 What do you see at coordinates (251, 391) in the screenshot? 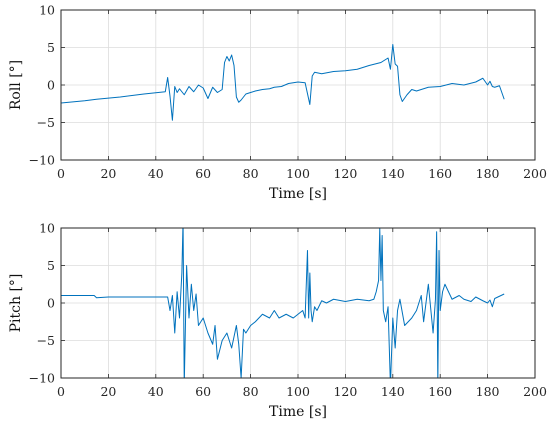
I see `pitch-x-tick-label: 80` at bounding box center [251, 391].